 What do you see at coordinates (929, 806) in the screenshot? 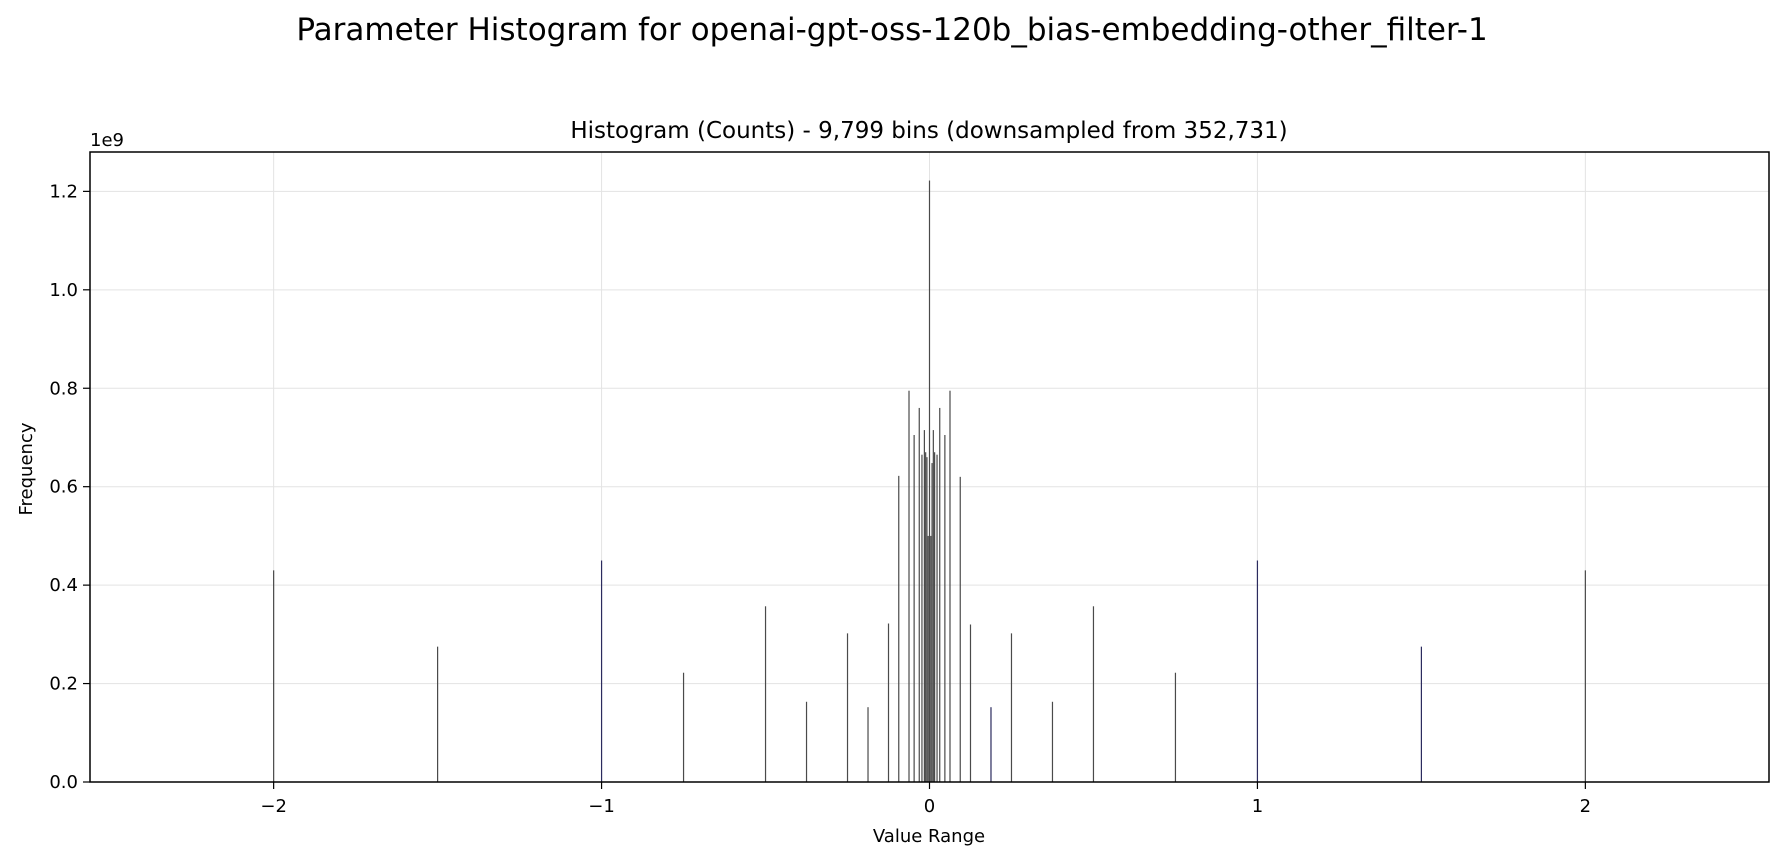
I see `x-tick-label: 0` at bounding box center [929, 806].